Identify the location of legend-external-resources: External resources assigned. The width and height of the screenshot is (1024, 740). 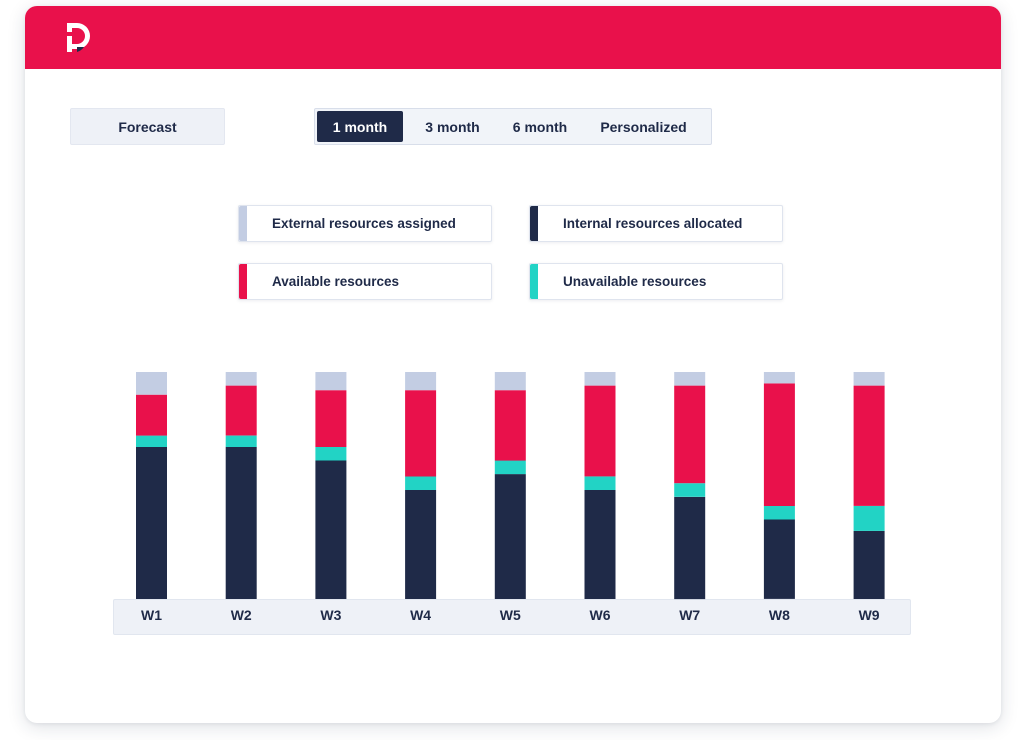
(365, 223).